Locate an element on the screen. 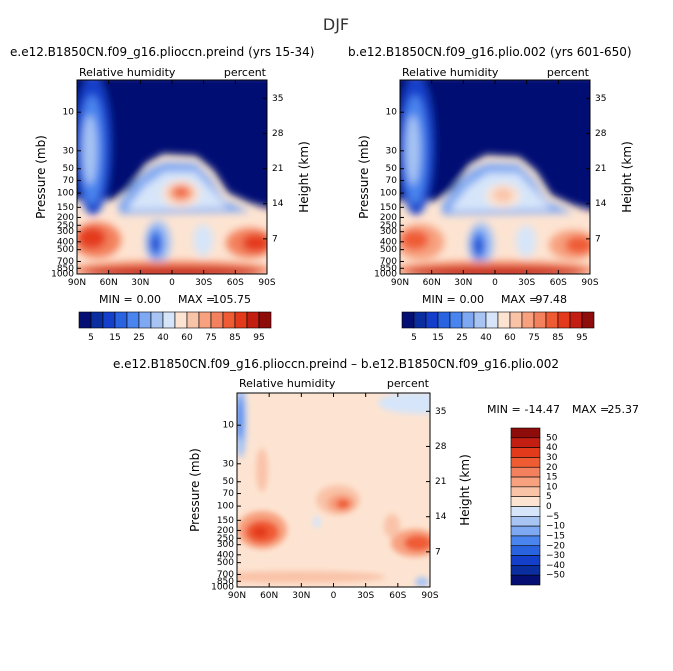 The height and width of the screenshot is (671, 673). colorbar-label: 50 is located at coordinates (552, 438).